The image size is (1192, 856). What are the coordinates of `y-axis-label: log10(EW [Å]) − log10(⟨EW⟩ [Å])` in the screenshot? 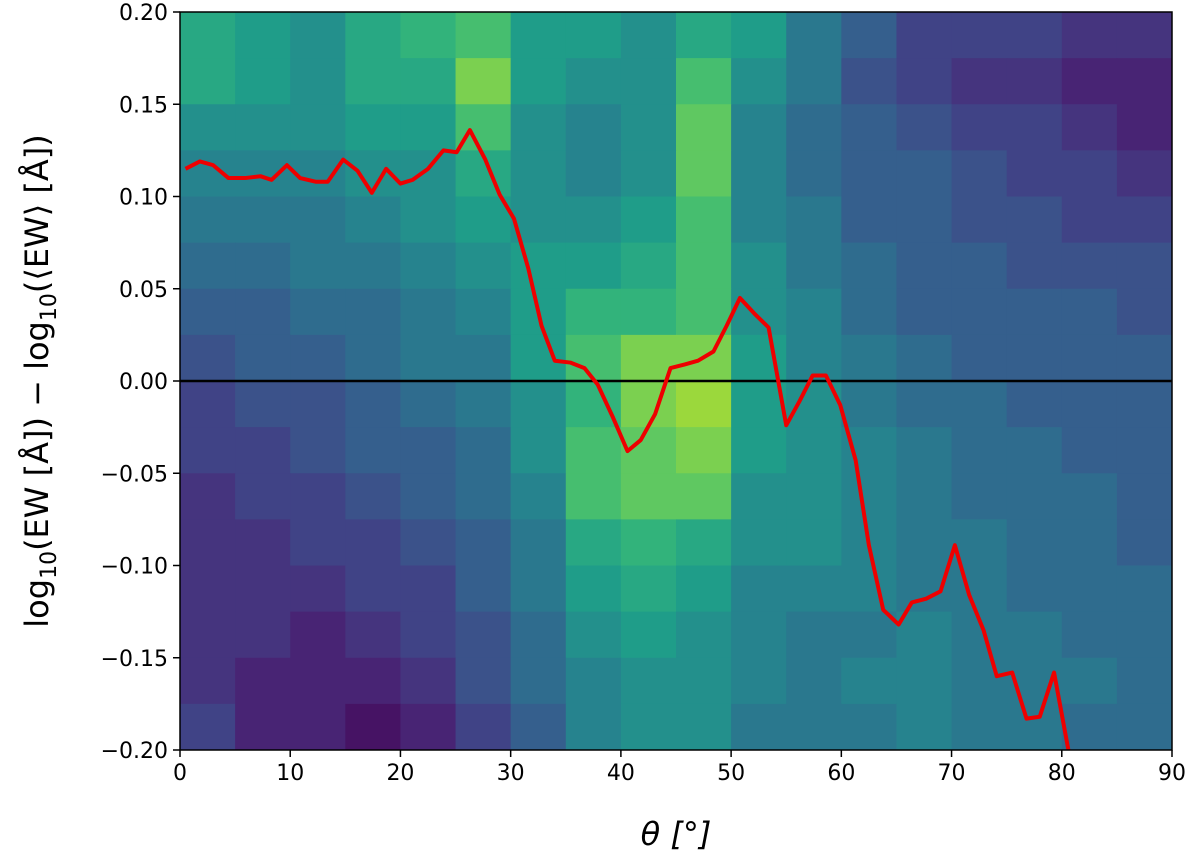 It's located at (40, 380).